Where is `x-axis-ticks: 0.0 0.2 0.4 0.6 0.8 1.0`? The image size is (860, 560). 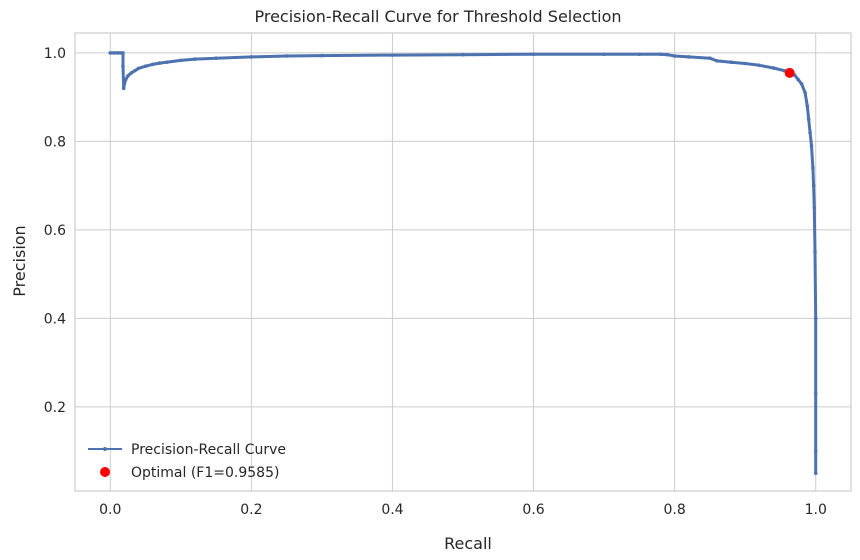 x-axis-ticks: 0.0 0.2 0.4 0.6 0.8 1.0 is located at coordinates (463, 510).